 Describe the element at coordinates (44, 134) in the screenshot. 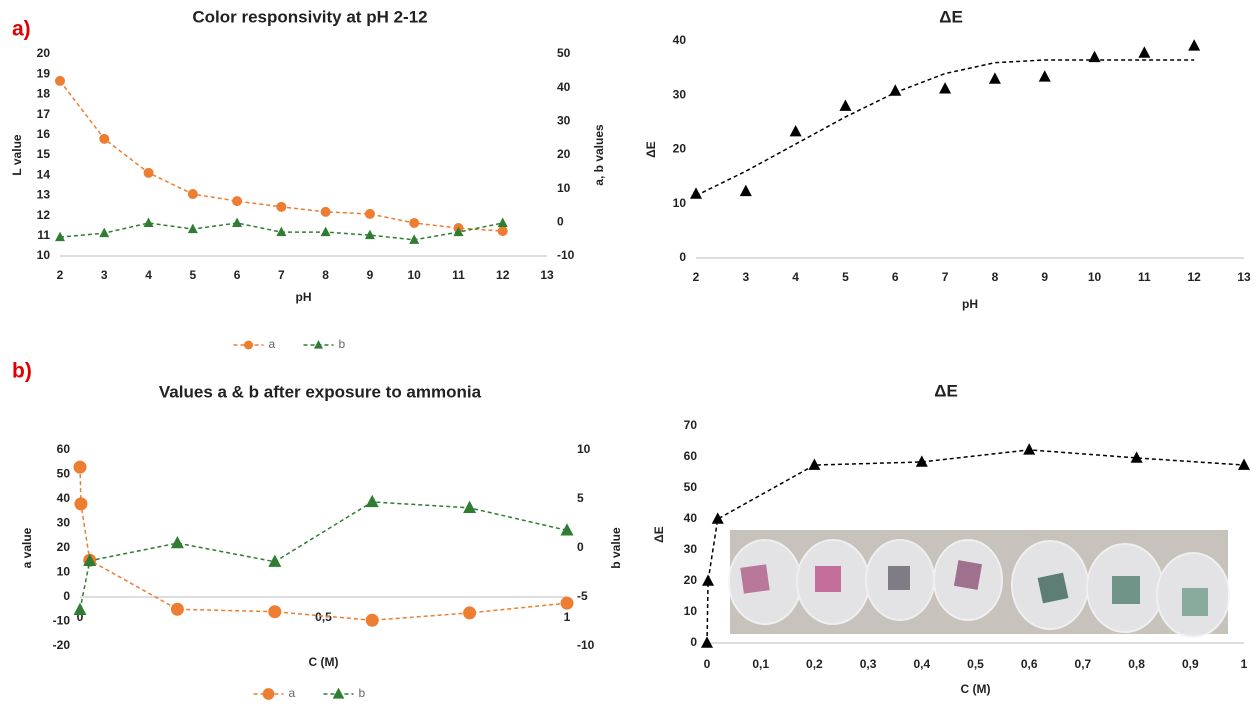

I see `y-tick-label: 16` at that location.